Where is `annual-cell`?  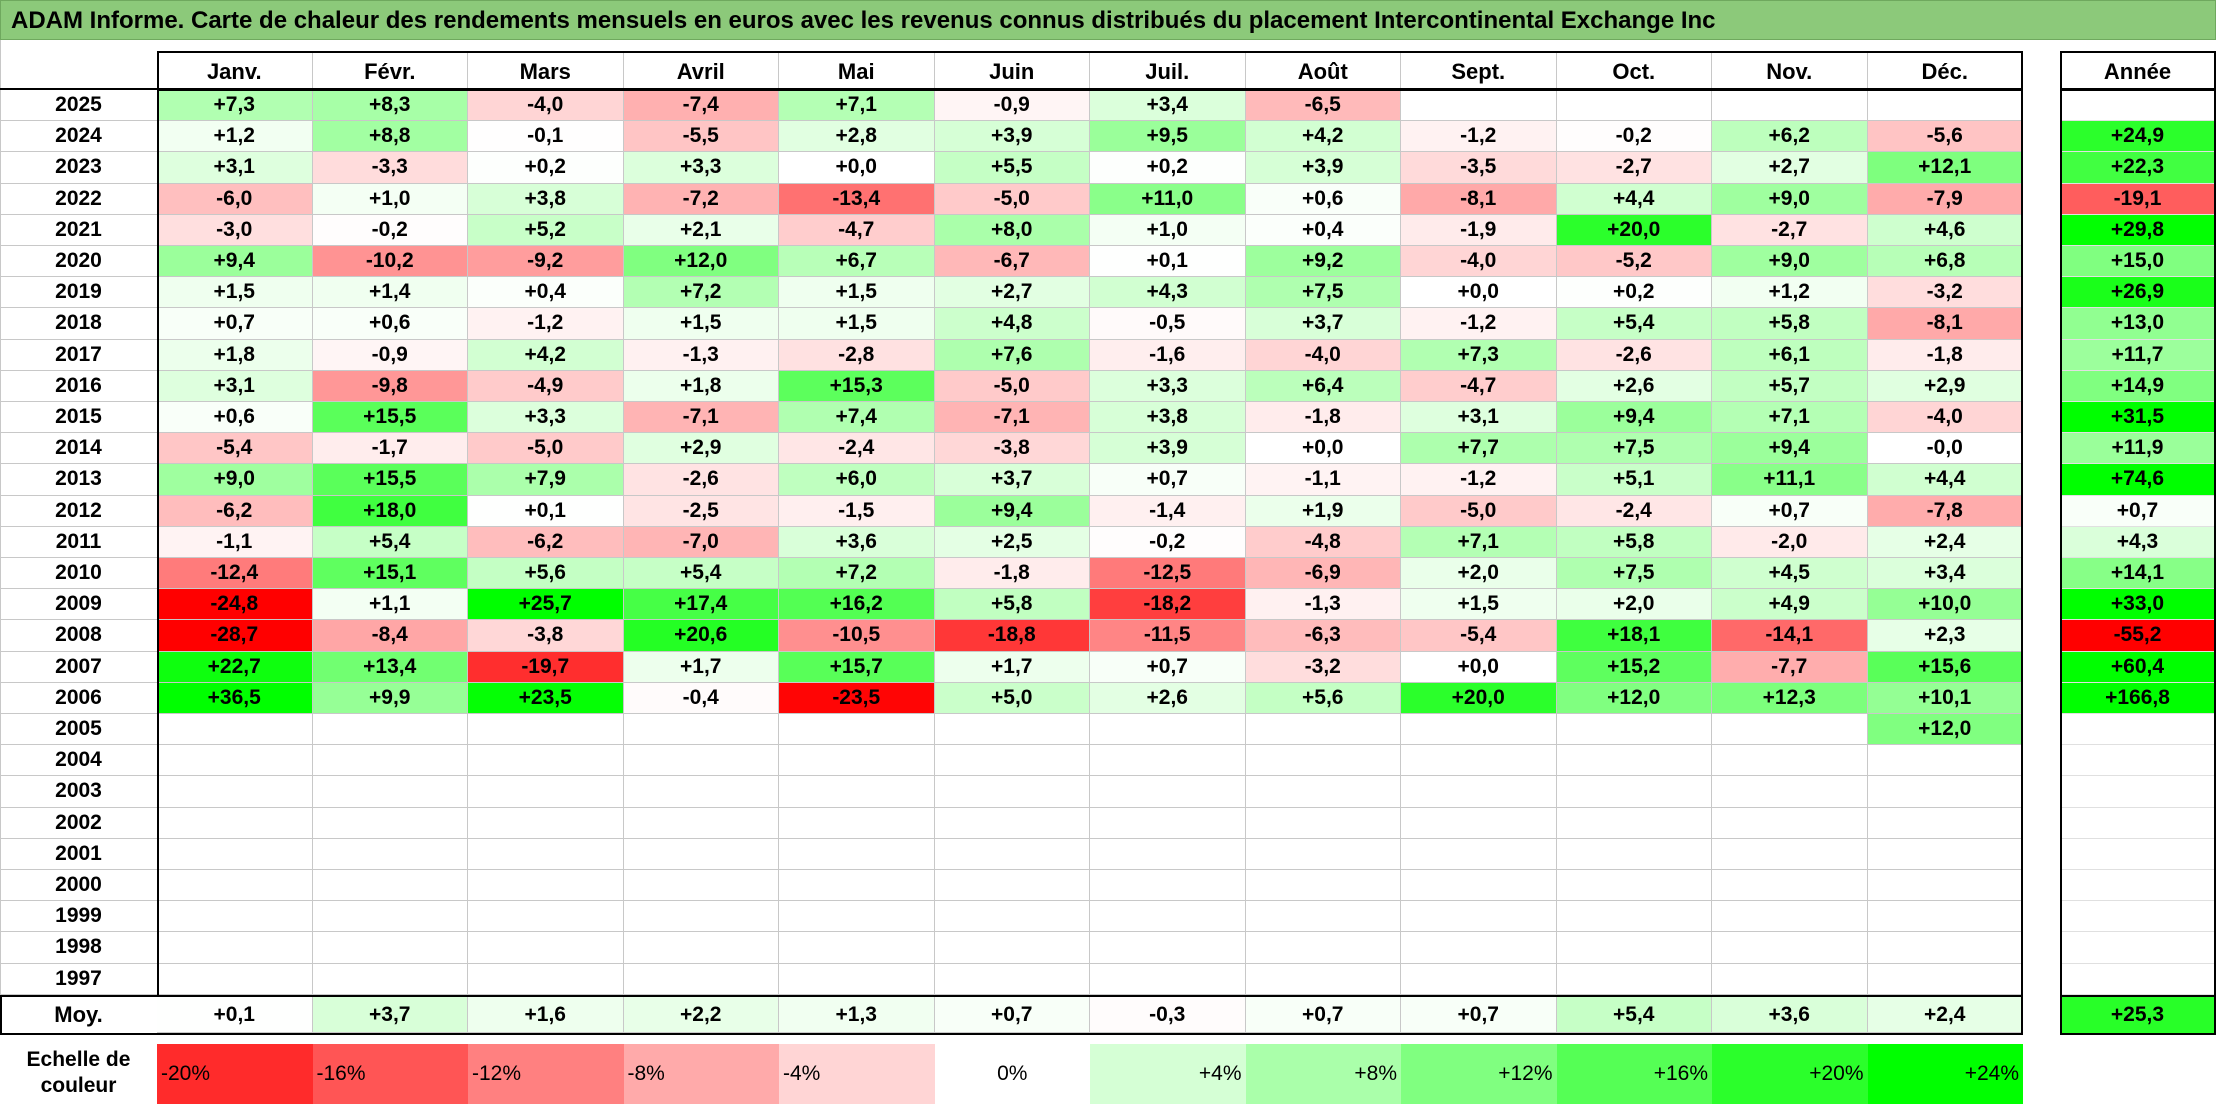 annual-cell is located at coordinates (2137, 106).